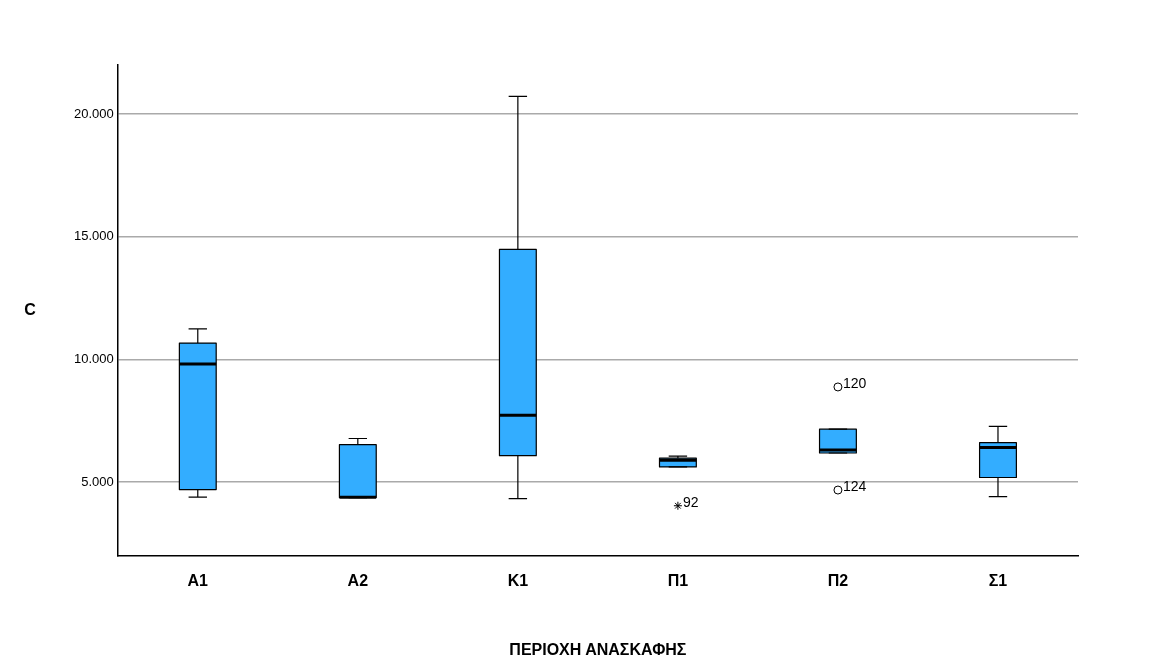 Image resolution: width=1162 pixels, height=667 pixels. What do you see at coordinates (358, 580) in the screenshot?
I see `x-tick-label: Α2` at bounding box center [358, 580].